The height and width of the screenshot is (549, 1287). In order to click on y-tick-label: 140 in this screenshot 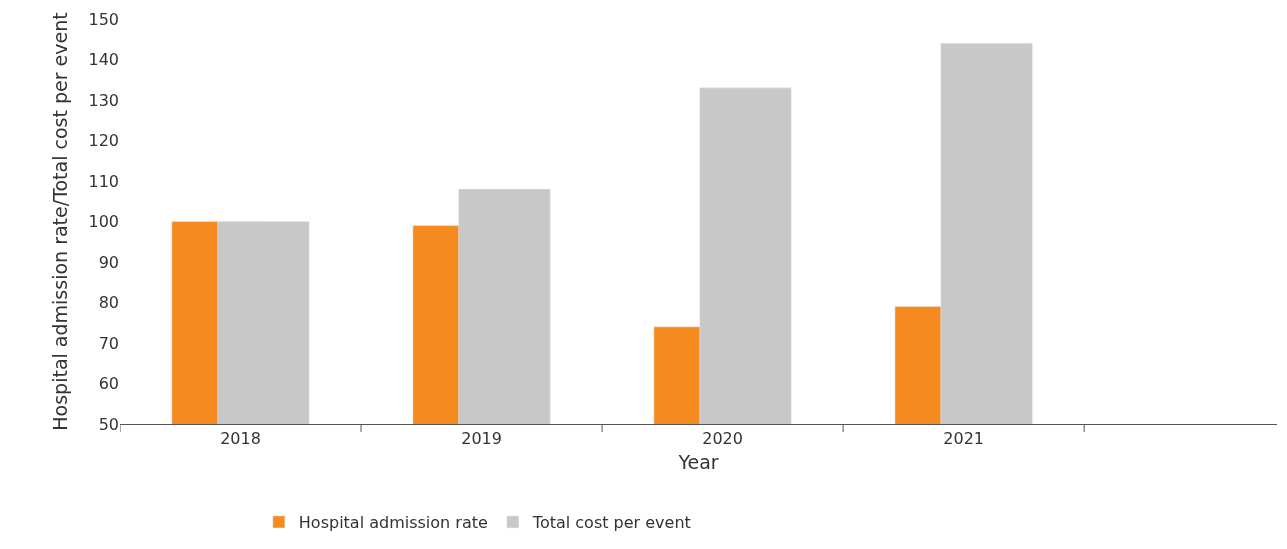, I will do `click(103, 60)`.